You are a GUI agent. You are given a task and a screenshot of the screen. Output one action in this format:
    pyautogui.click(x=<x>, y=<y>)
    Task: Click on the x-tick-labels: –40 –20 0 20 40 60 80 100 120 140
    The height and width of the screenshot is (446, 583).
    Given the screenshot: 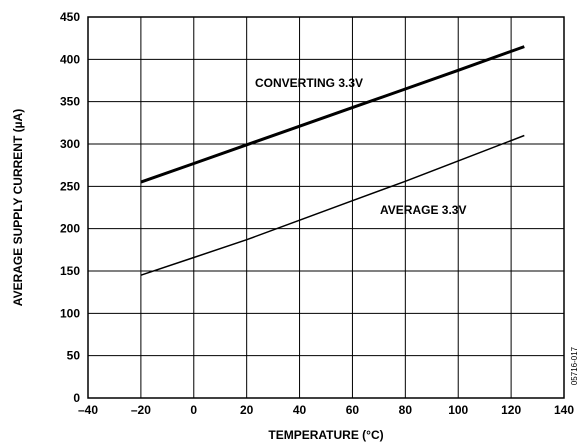 What is the action you would take?
    pyautogui.click(x=326, y=410)
    